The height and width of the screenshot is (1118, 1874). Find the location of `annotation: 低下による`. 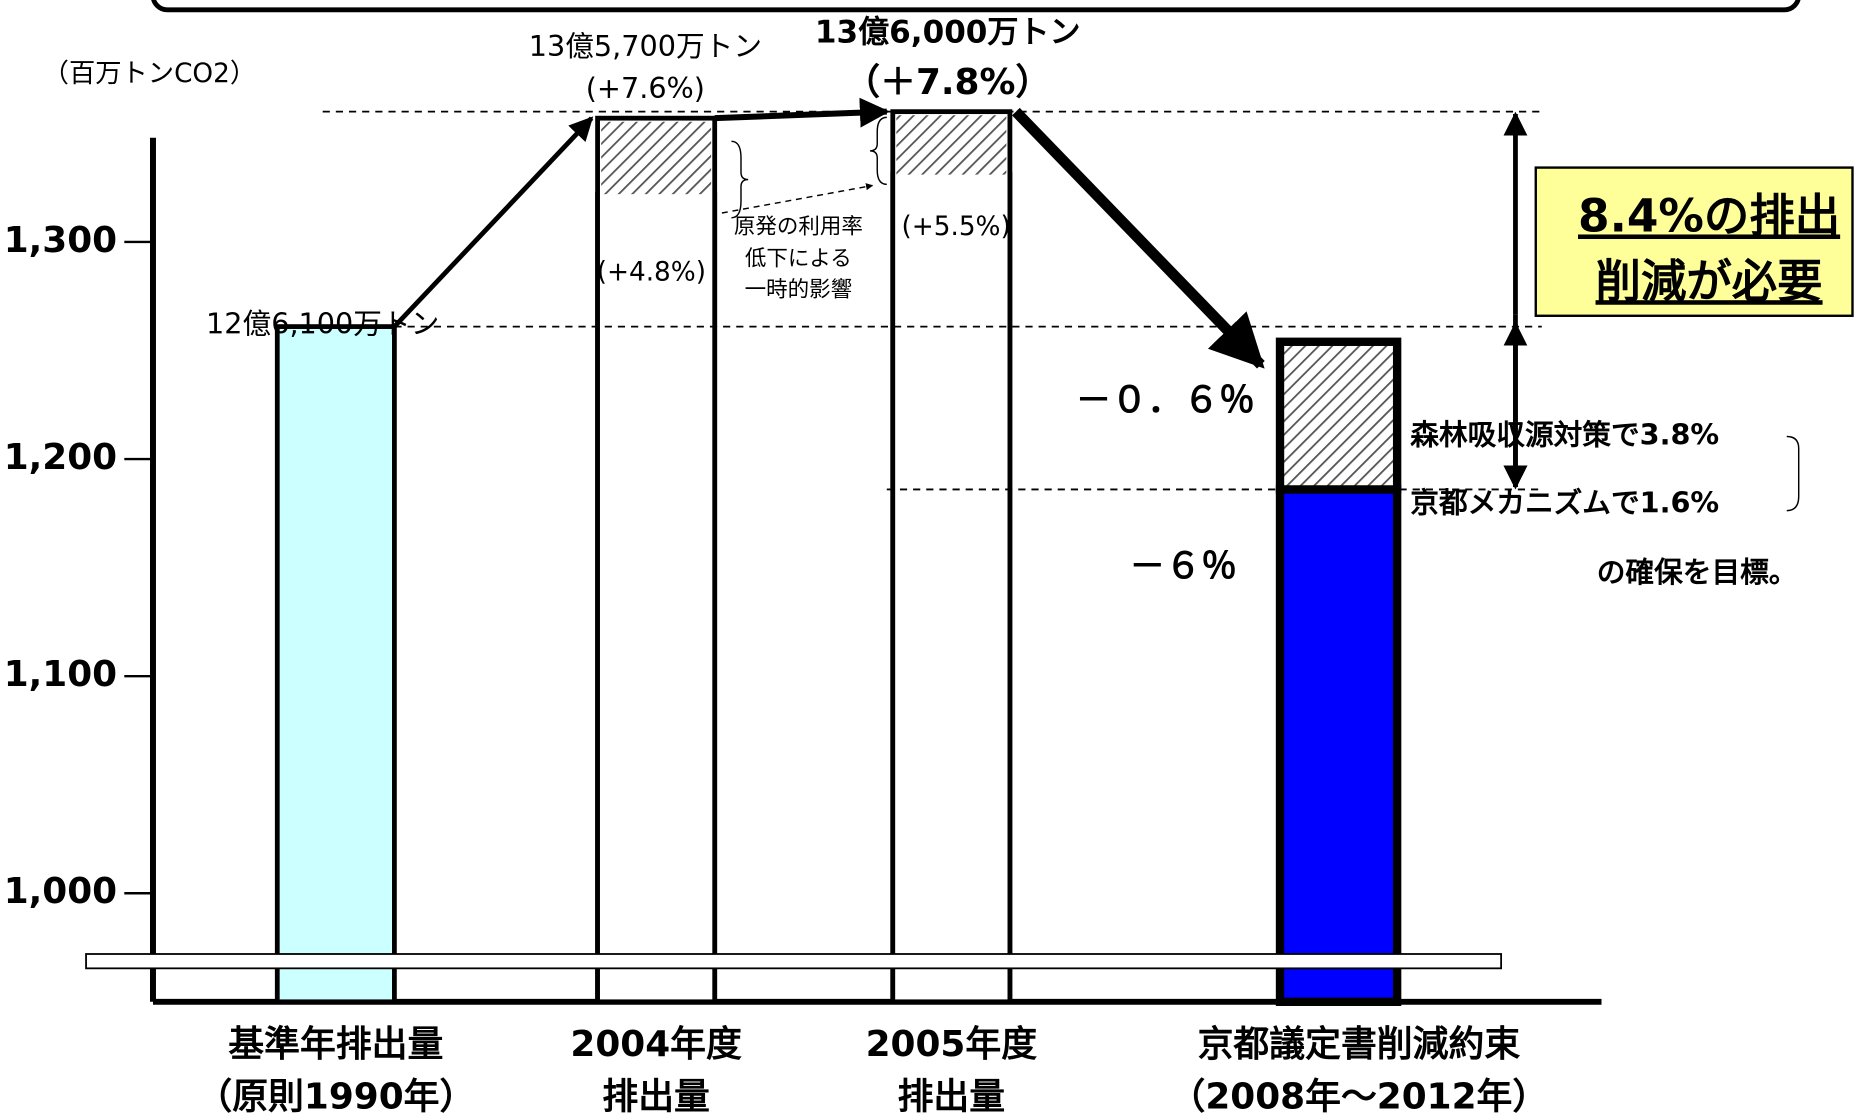

annotation: 低下による is located at coordinates (798, 259).